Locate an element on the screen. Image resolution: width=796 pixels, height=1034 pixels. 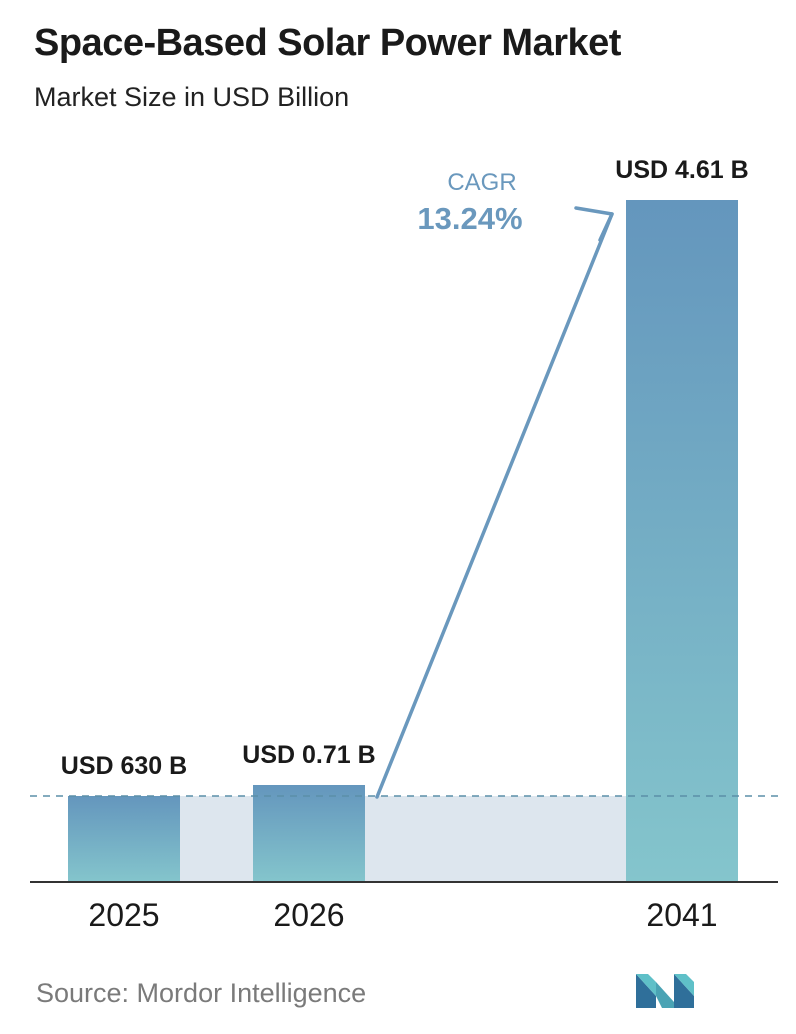
x-tick-label-2026: 2026 is located at coordinates (308, 915).